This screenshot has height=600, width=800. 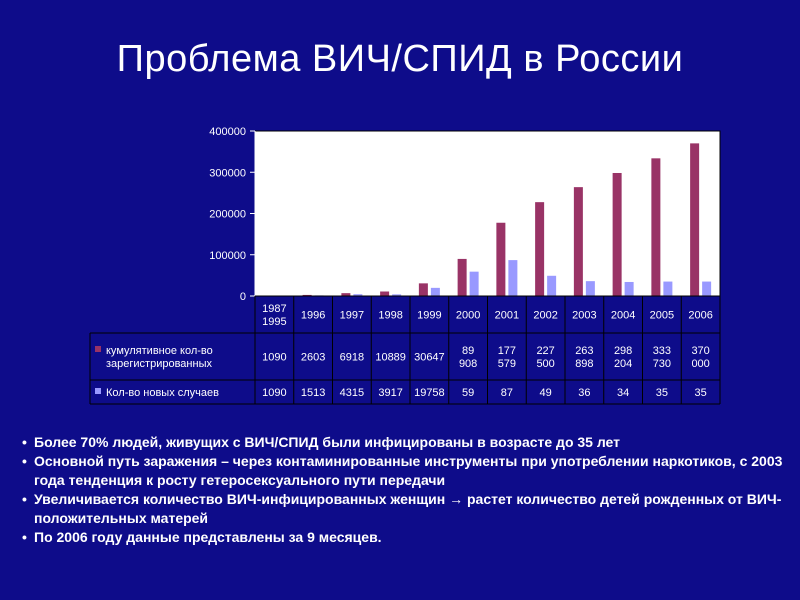 I want to click on data-label: 87, so click(x=507, y=393).